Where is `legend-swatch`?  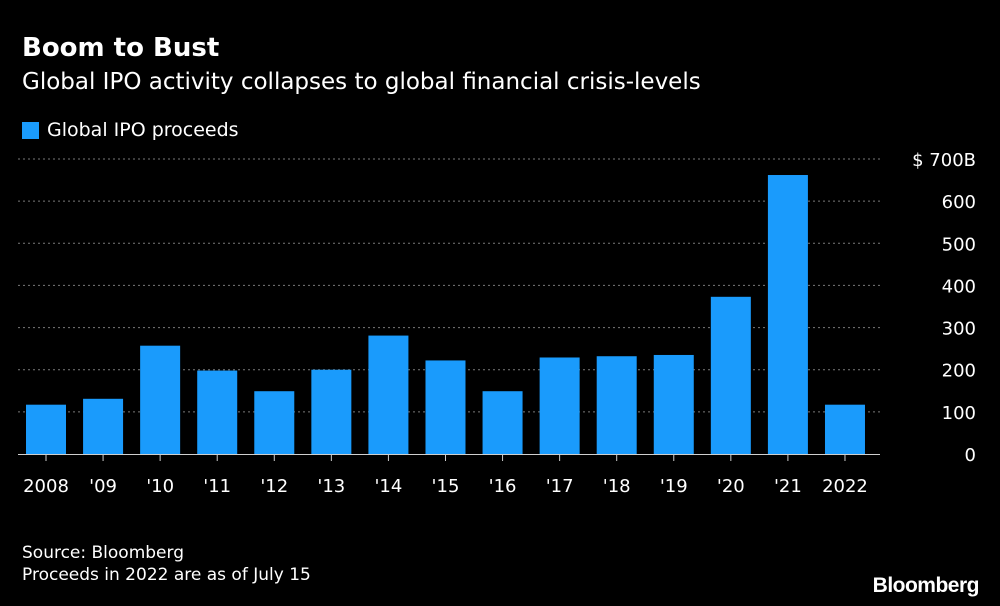 legend-swatch is located at coordinates (30, 130).